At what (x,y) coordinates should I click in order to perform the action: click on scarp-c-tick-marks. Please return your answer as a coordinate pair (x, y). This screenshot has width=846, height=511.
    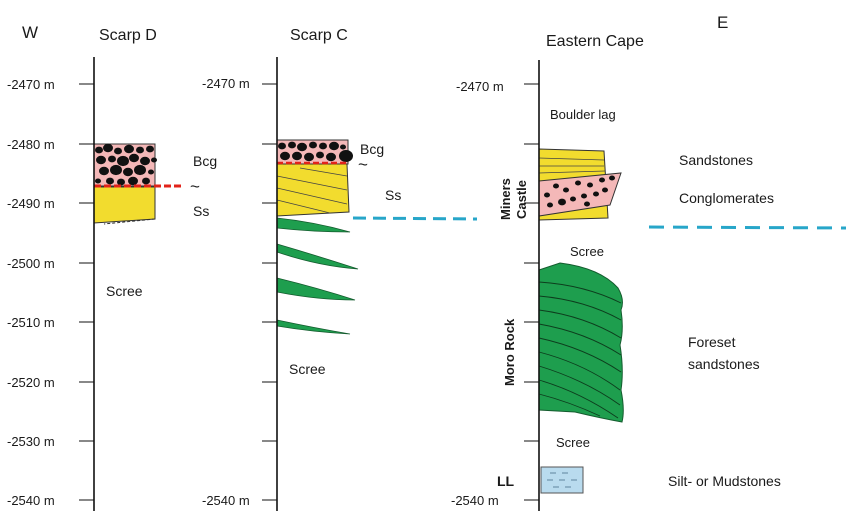
    Looking at the image, I should click on (269, 292).